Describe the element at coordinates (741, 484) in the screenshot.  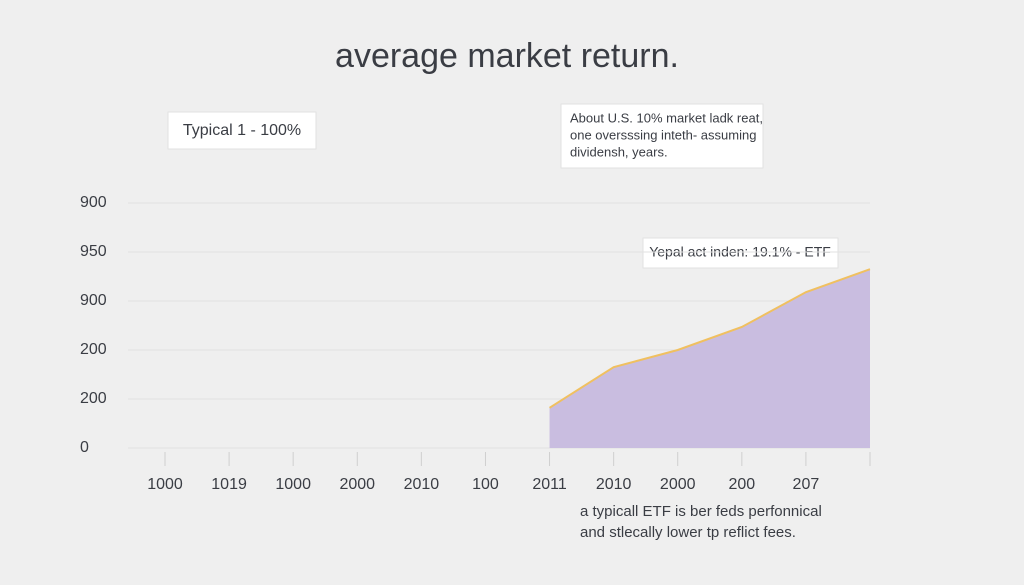
I see `x-tick-label: 200` at that location.